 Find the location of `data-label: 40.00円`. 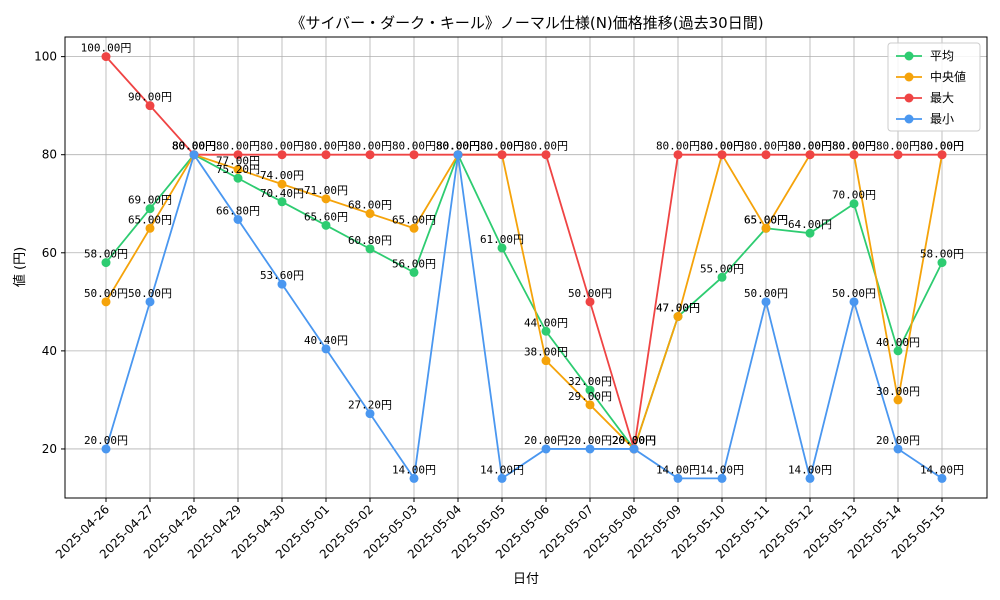

data-label: 40.00円 is located at coordinates (898, 342).